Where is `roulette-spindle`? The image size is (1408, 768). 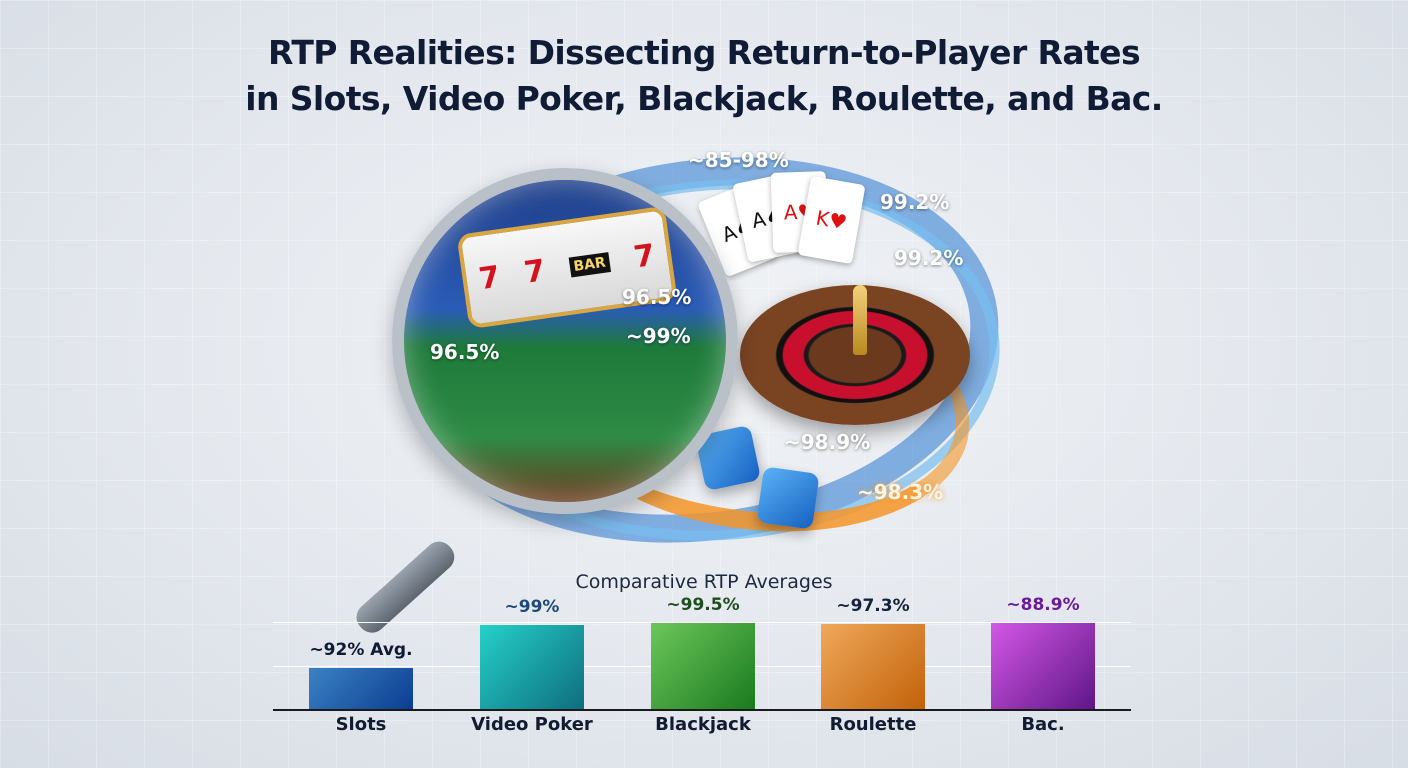 roulette-spindle is located at coordinates (860, 320).